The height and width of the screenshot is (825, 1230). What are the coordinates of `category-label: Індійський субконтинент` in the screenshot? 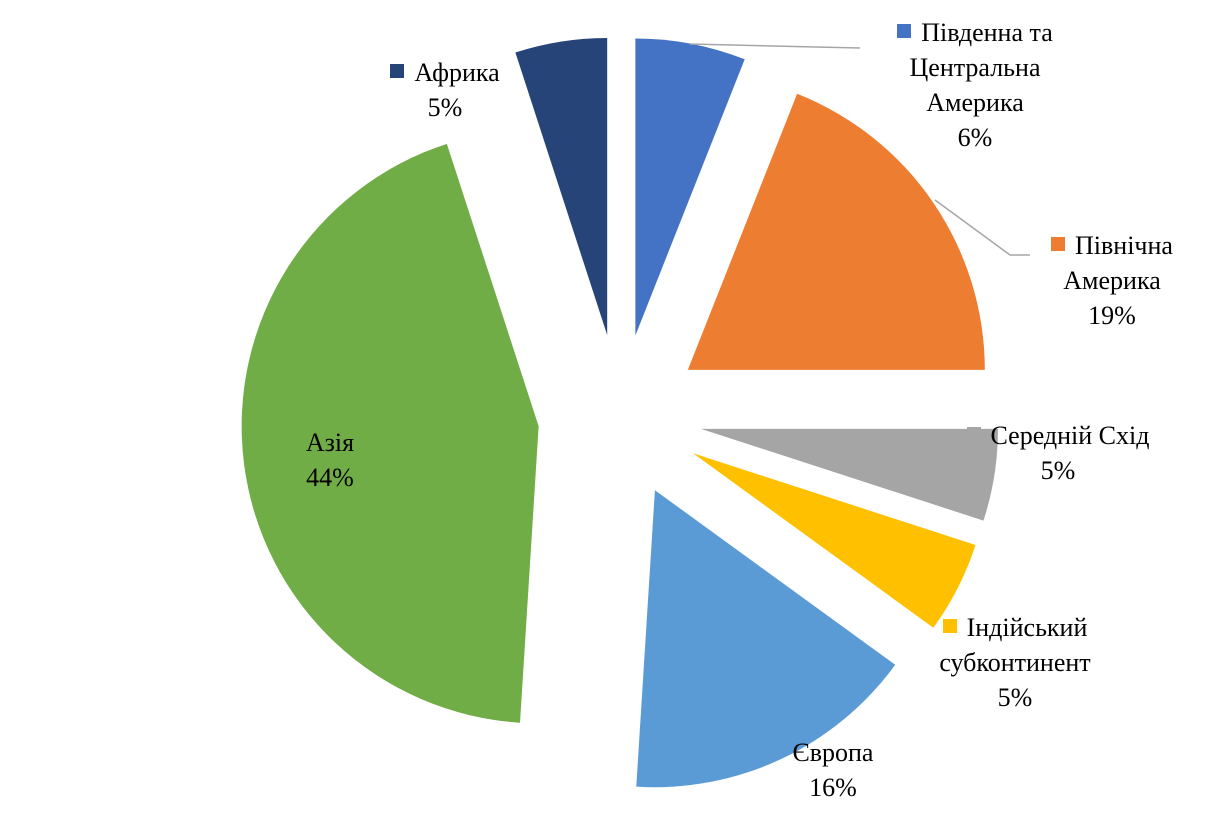 It's located at (1015, 645).